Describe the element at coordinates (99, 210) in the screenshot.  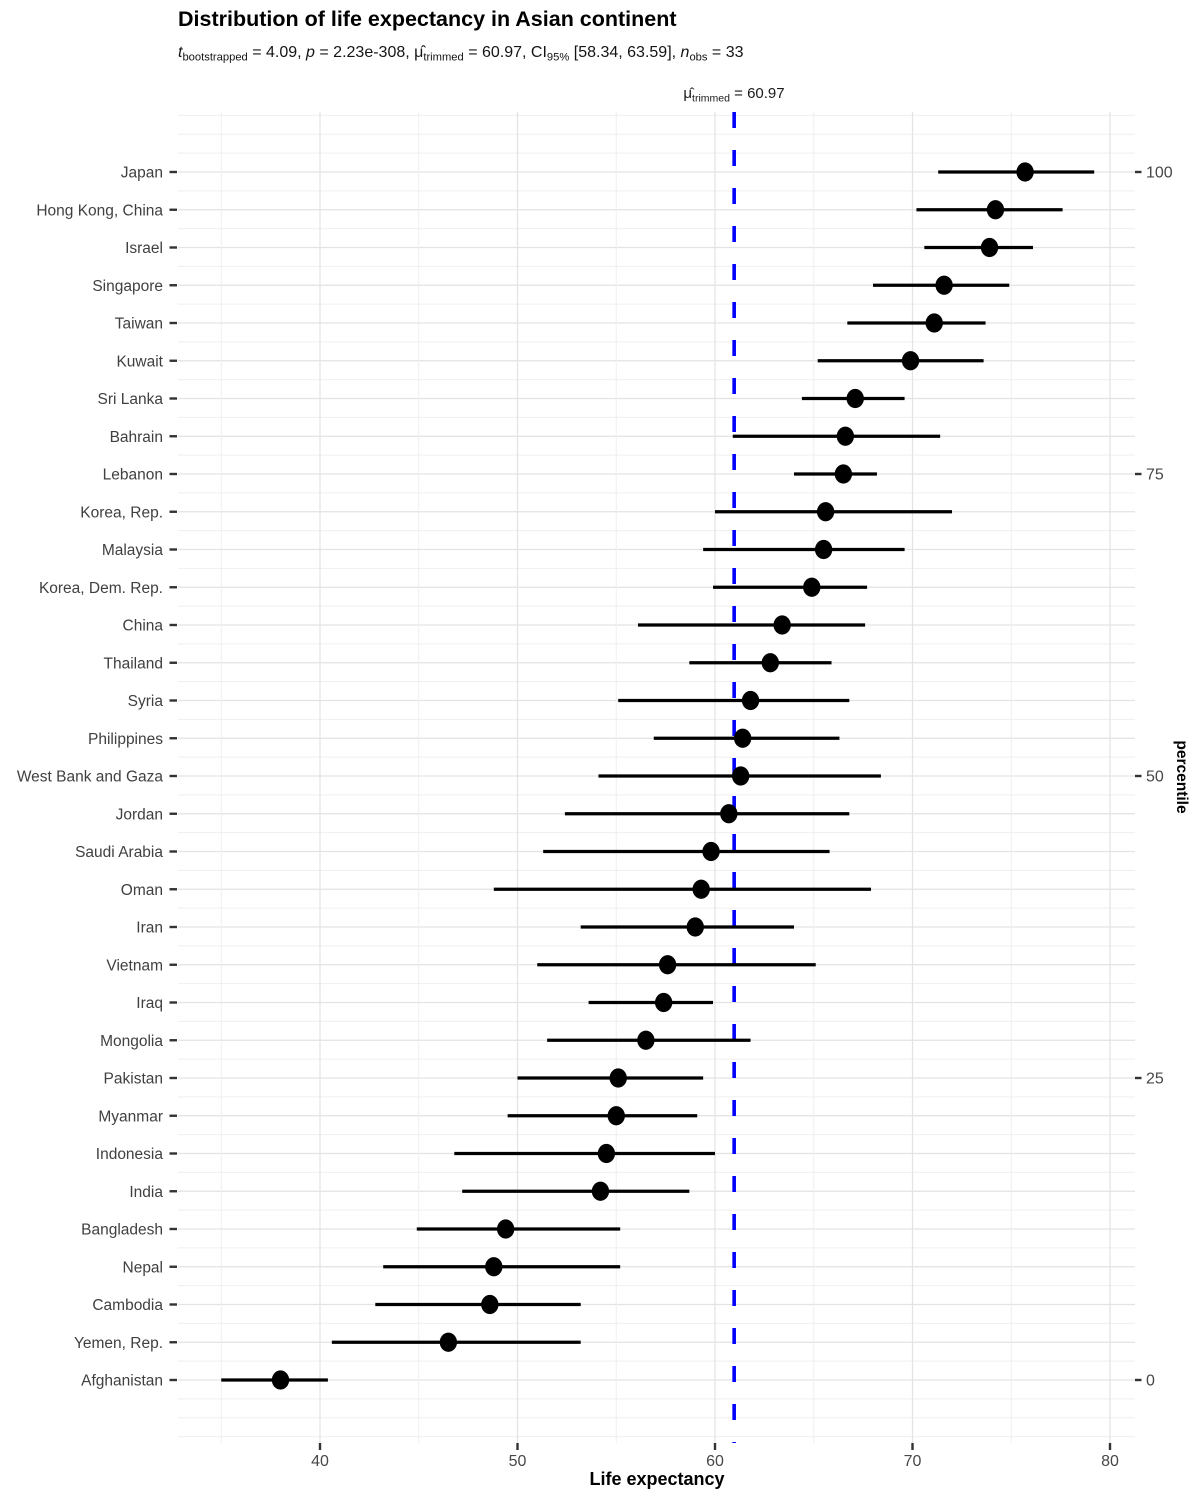
I see `country-label: Hong Kong, China` at that location.